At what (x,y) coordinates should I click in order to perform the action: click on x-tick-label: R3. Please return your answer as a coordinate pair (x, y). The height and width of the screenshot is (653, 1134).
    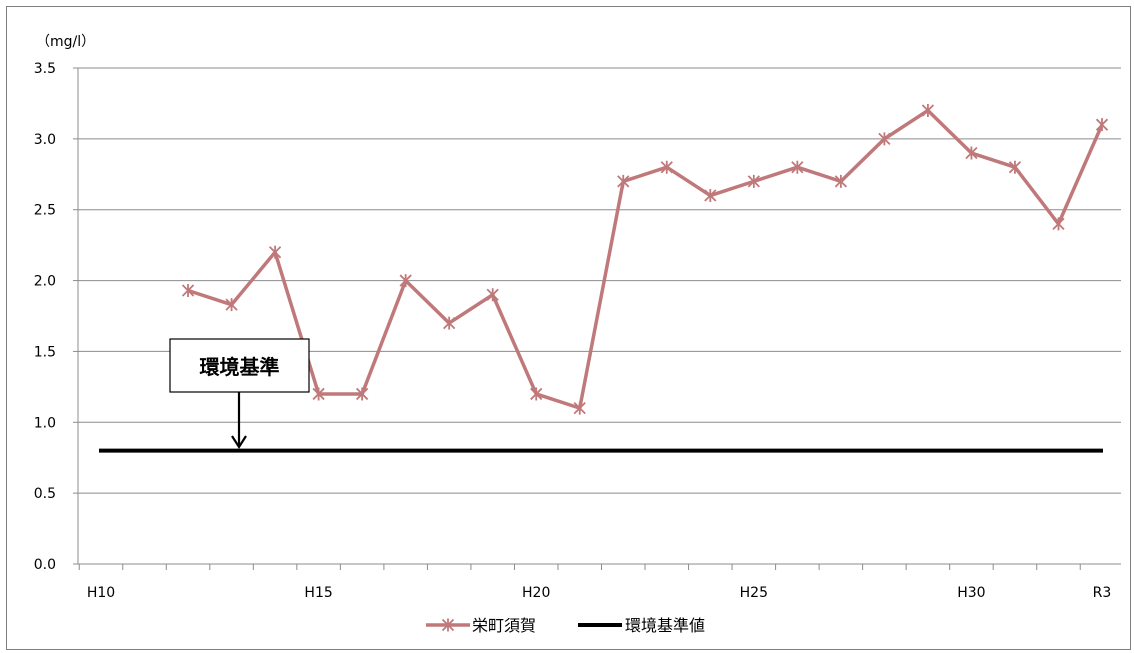
    Looking at the image, I should click on (1102, 593).